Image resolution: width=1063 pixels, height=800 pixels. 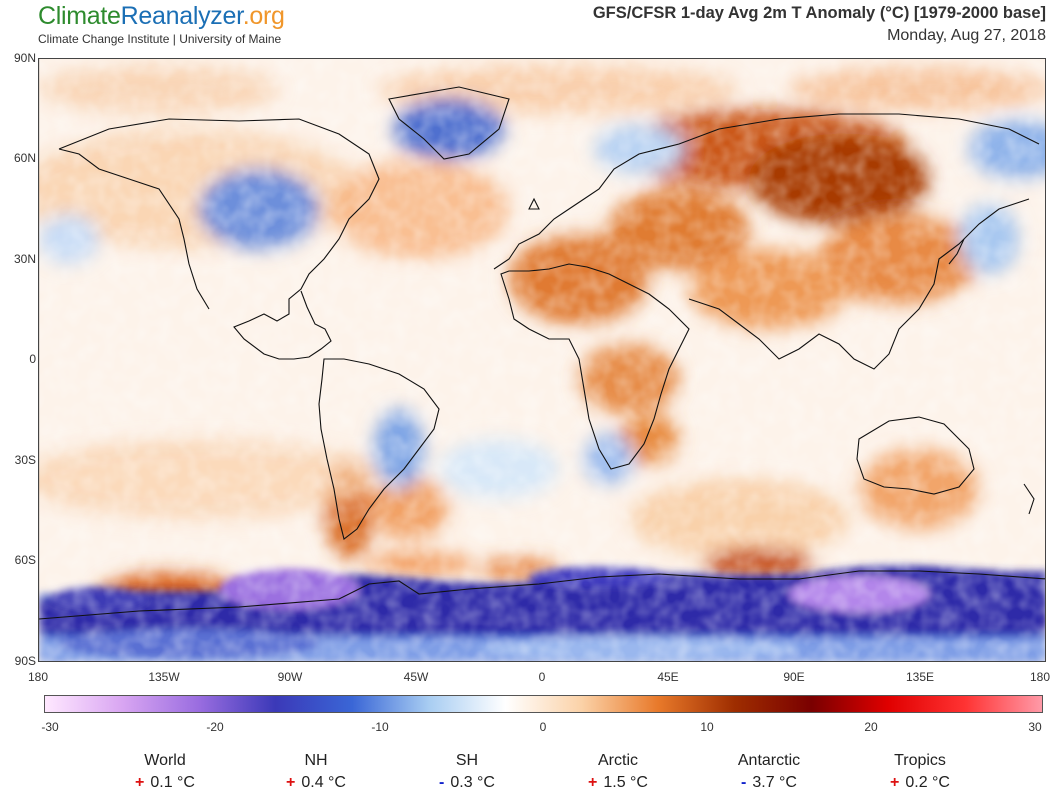 I want to click on stat-nh-value: 0.4 °C, so click(x=323, y=782).